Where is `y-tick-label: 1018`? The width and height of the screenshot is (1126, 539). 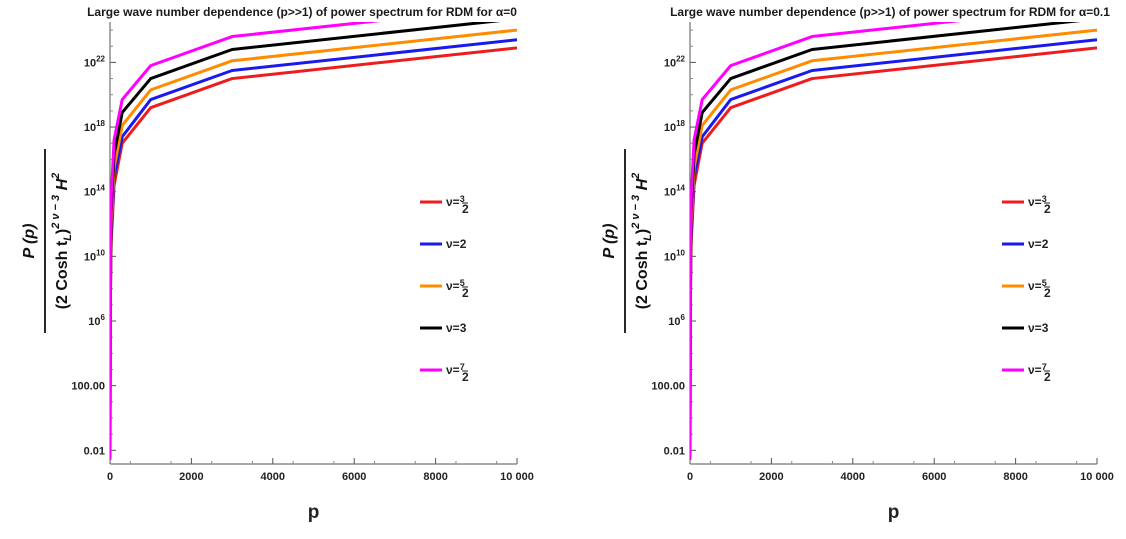 y-tick-label: 1018 is located at coordinates (95, 126).